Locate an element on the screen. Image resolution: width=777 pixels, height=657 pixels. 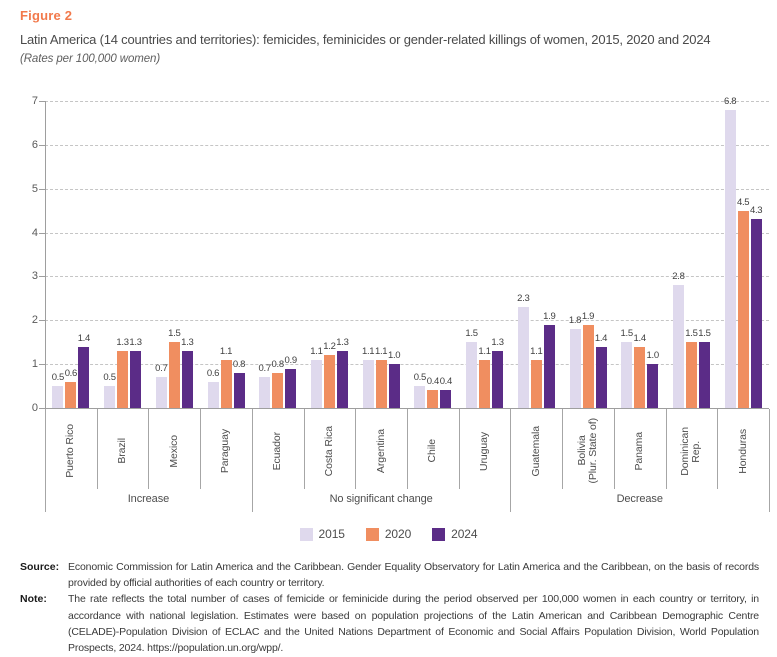
legend-swatch-2020 is located at coordinates (372, 534).